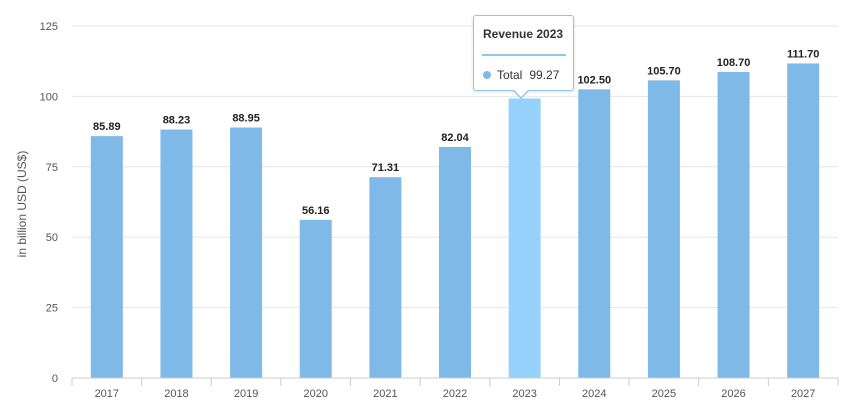 This screenshot has height=407, width=853. What do you see at coordinates (316, 211) in the screenshot?
I see `data-label: 56.16` at bounding box center [316, 211].